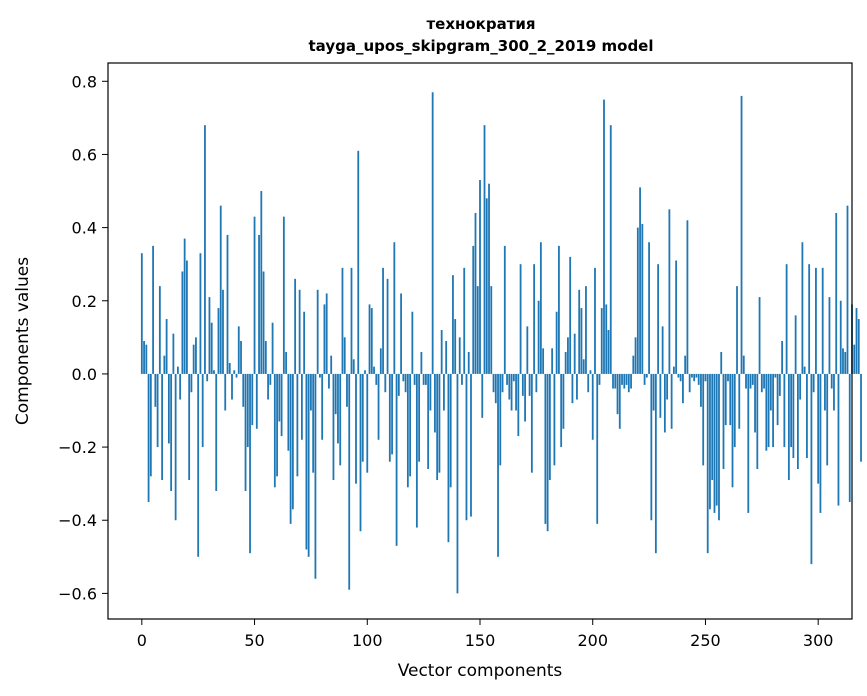 The image size is (867, 696). Describe the element at coordinates (367, 640) in the screenshot. I see `x-tick-label: 100` at that location.